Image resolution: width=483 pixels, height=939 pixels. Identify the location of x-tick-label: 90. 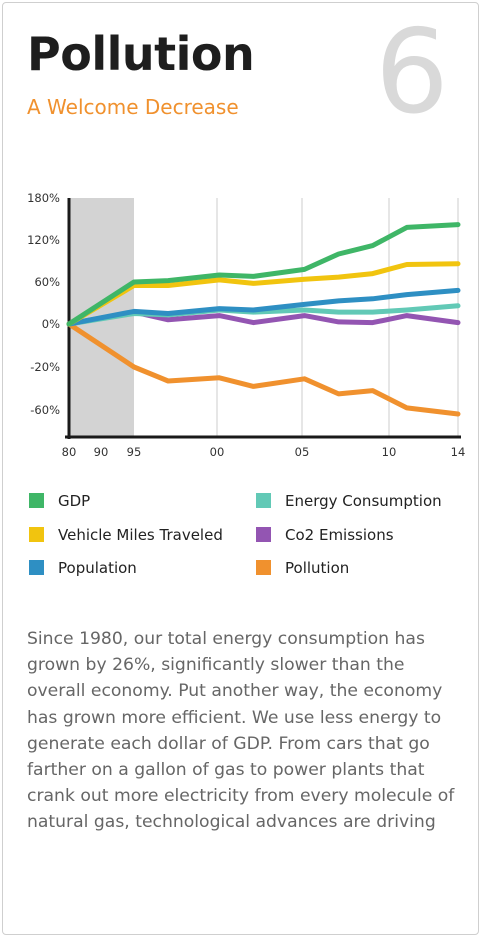
(101, 452).